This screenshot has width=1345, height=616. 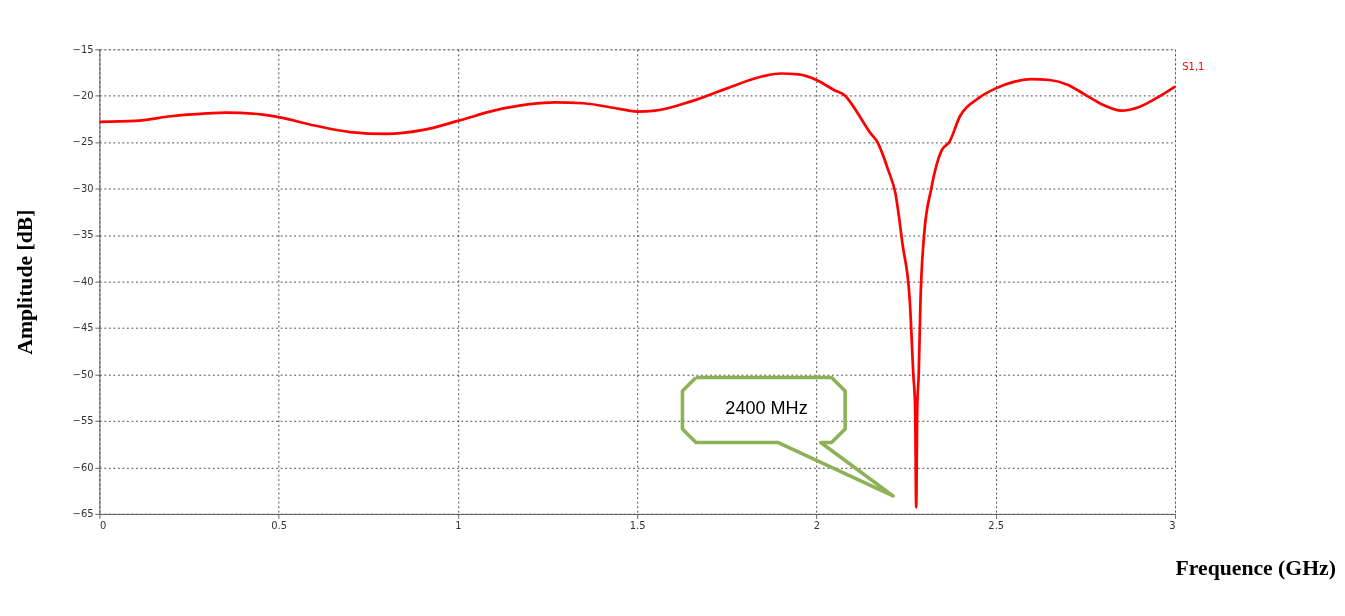 What do you see at coordinates (83, 281) in the screenshot?
I see `y-tick-label: −40` at bounding box center [83, 281].